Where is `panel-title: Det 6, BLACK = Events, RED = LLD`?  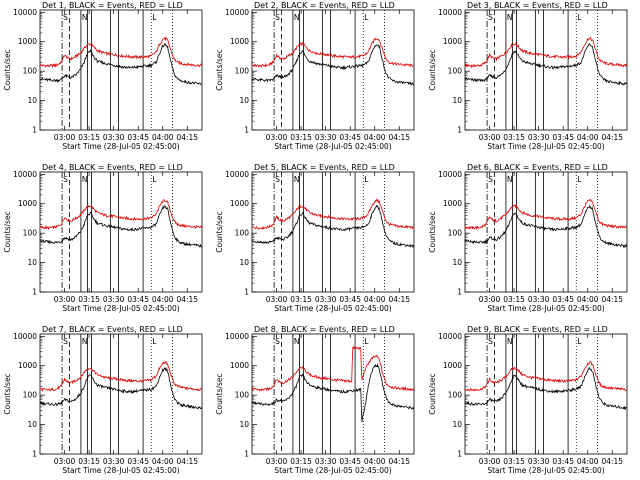 panel-title: Det 6, BLACK = Events, RED = LLD is located at coordinates (537, 167).